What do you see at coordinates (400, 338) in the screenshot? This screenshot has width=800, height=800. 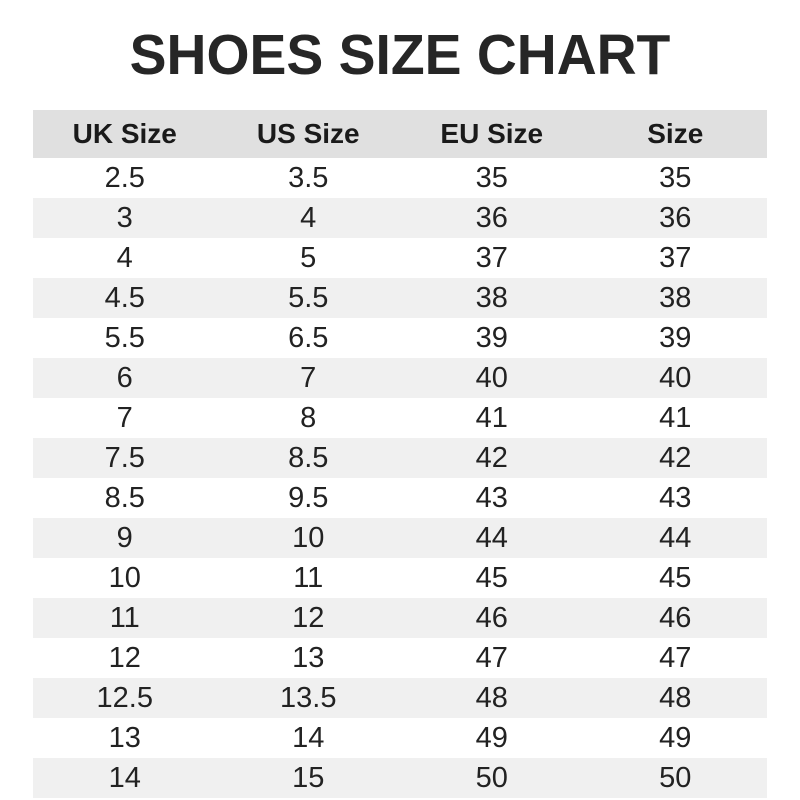 I see `table-row: 5.5 6.5 39 39` at bounding box center [400, 338].